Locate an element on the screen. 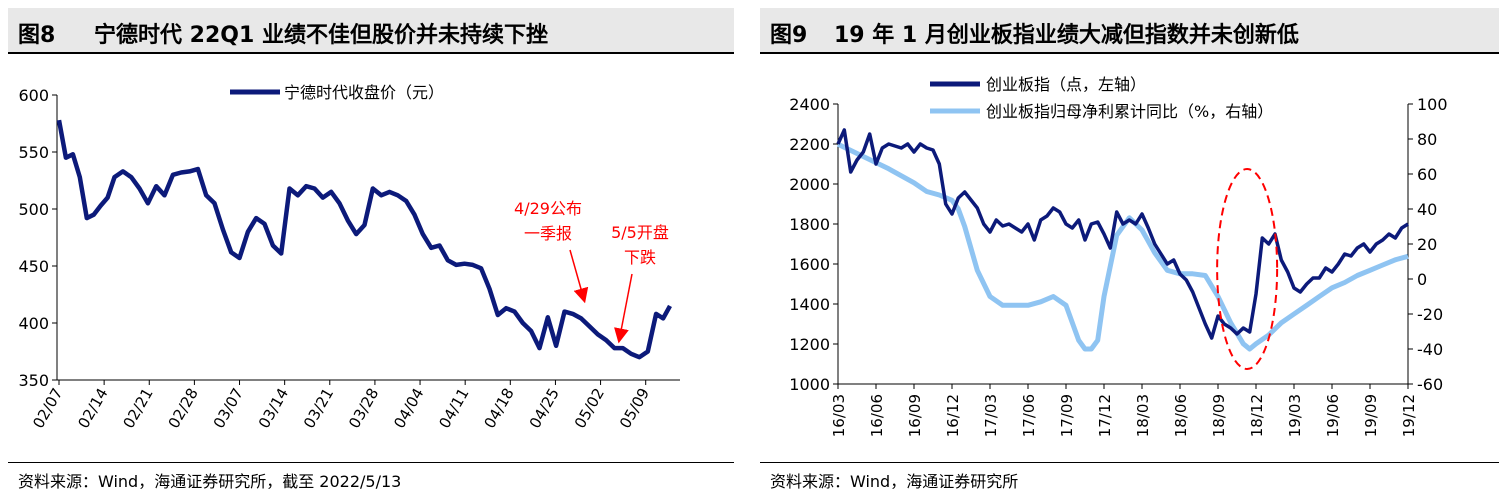 This screenshot has height=502, width=1507. x-tick-label: 16/03 is located at coordinates (839, 415).